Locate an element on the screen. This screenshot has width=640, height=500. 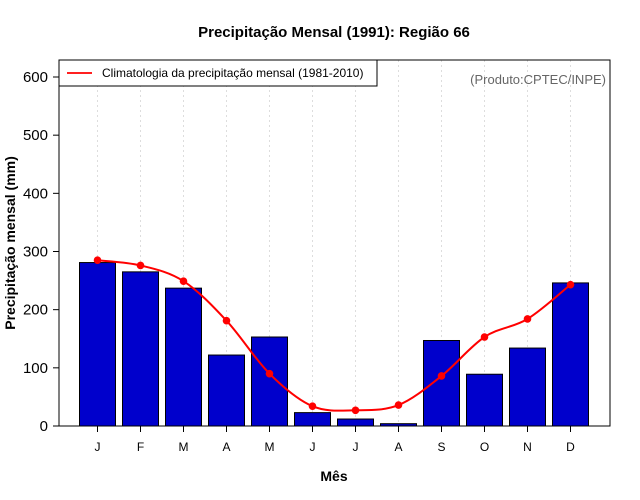
x-tick-label: N is located at coordinates (527, 447).